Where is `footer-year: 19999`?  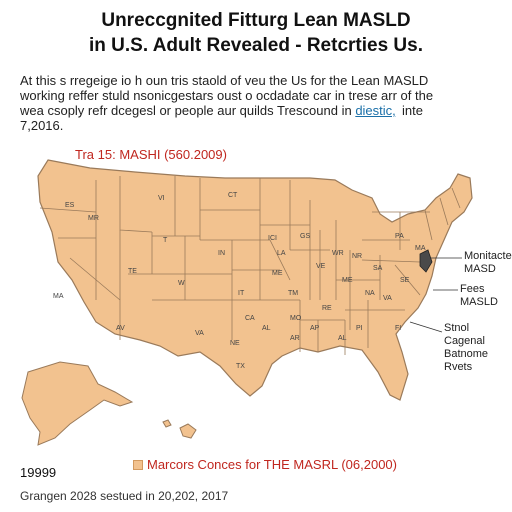
footer-year: 19999 is located at coordinates (38, 472).